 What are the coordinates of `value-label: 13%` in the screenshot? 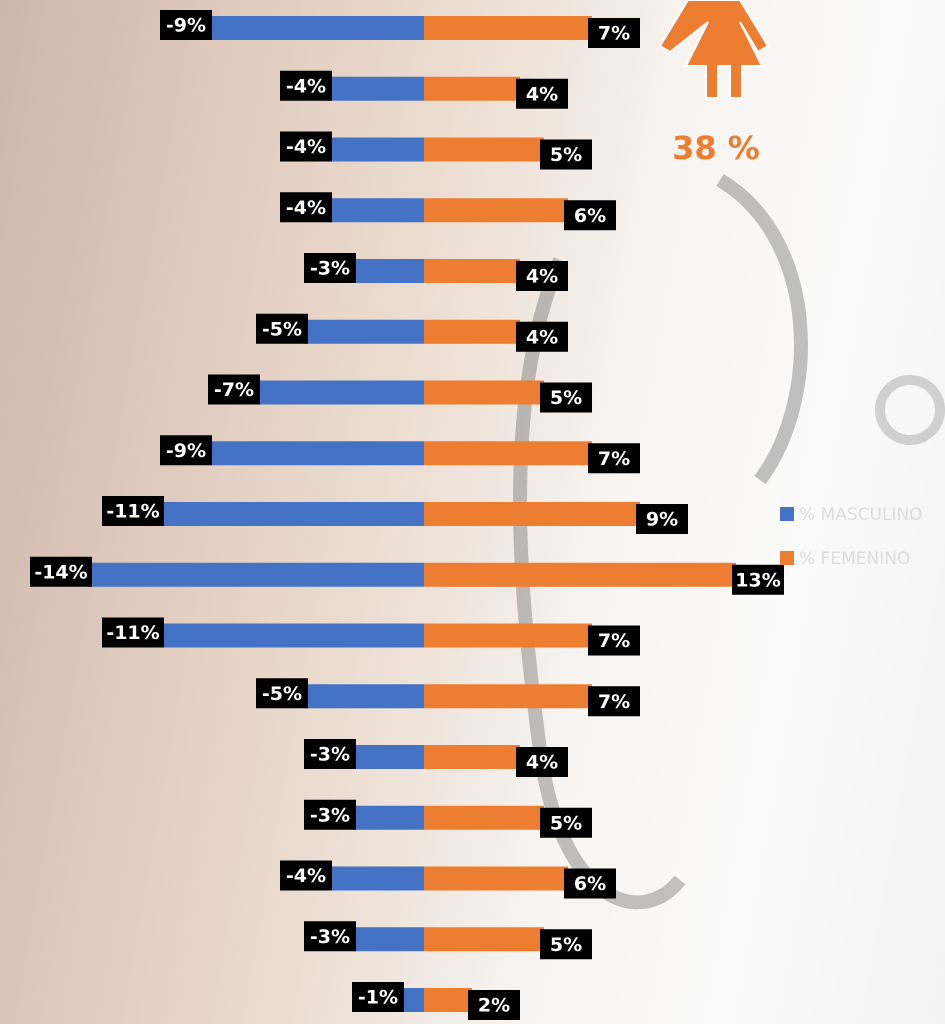 It's located at (757, 580).